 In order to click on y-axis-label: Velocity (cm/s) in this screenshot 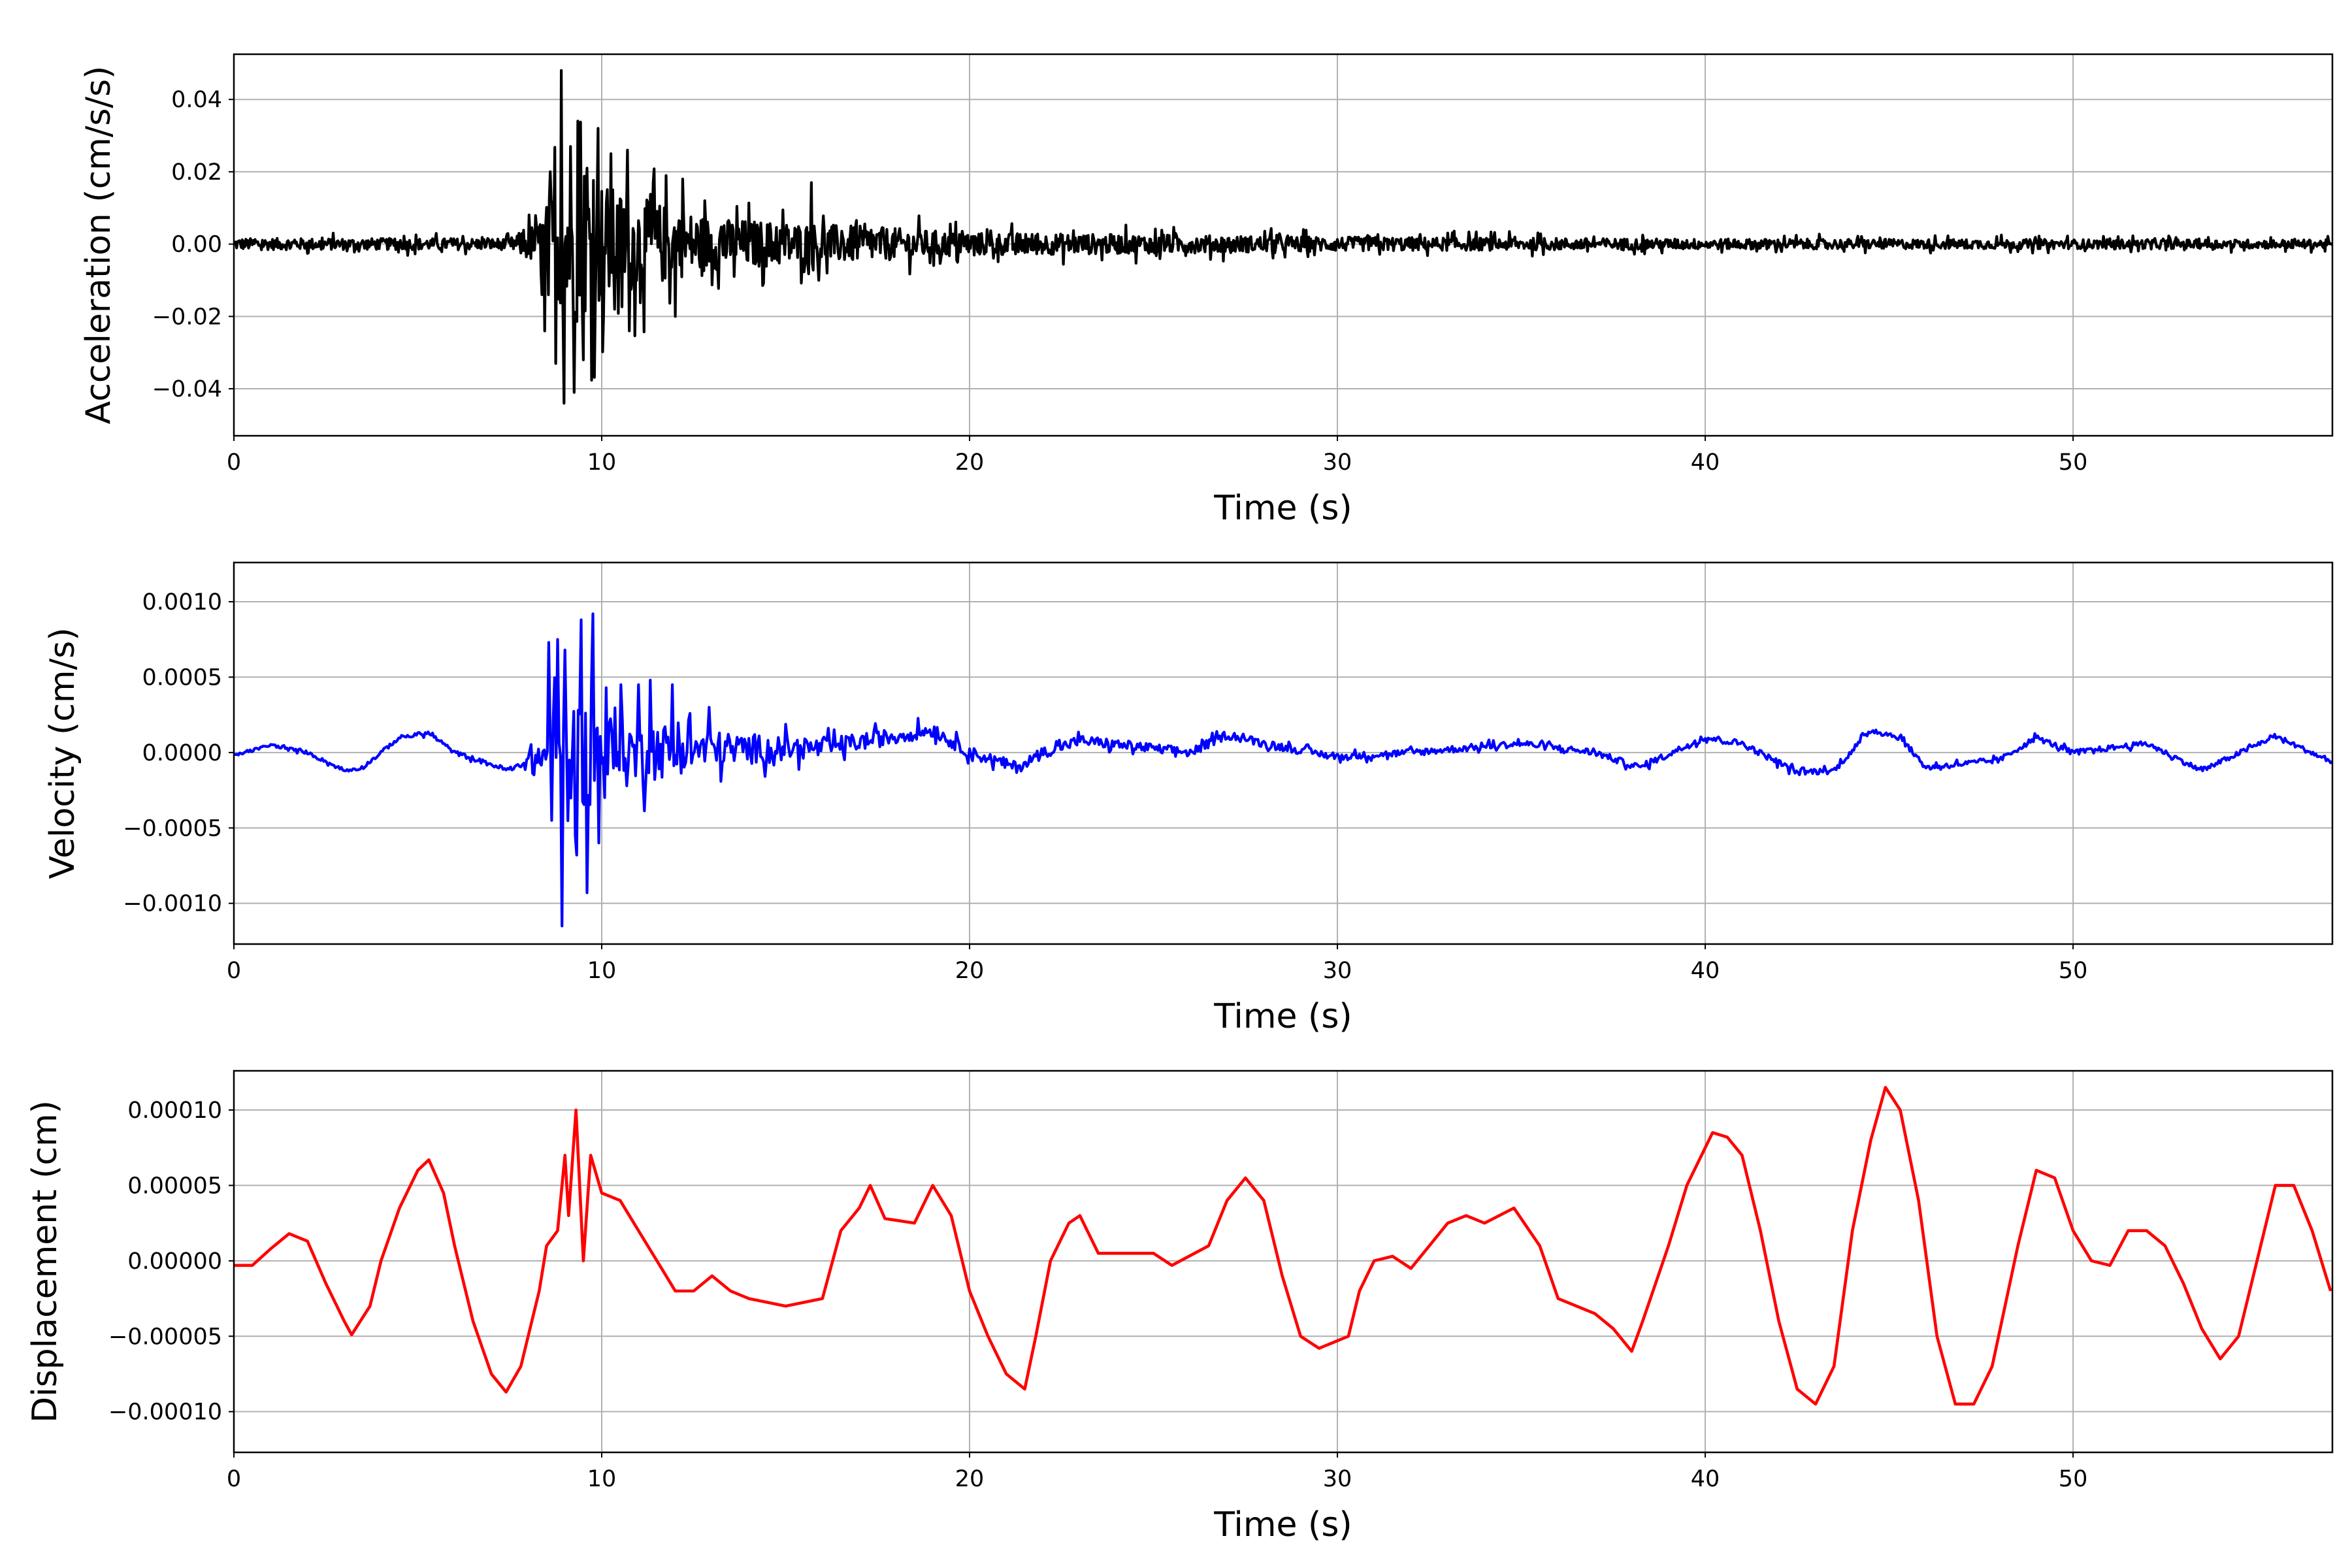, I will do `click(62, 753)`.